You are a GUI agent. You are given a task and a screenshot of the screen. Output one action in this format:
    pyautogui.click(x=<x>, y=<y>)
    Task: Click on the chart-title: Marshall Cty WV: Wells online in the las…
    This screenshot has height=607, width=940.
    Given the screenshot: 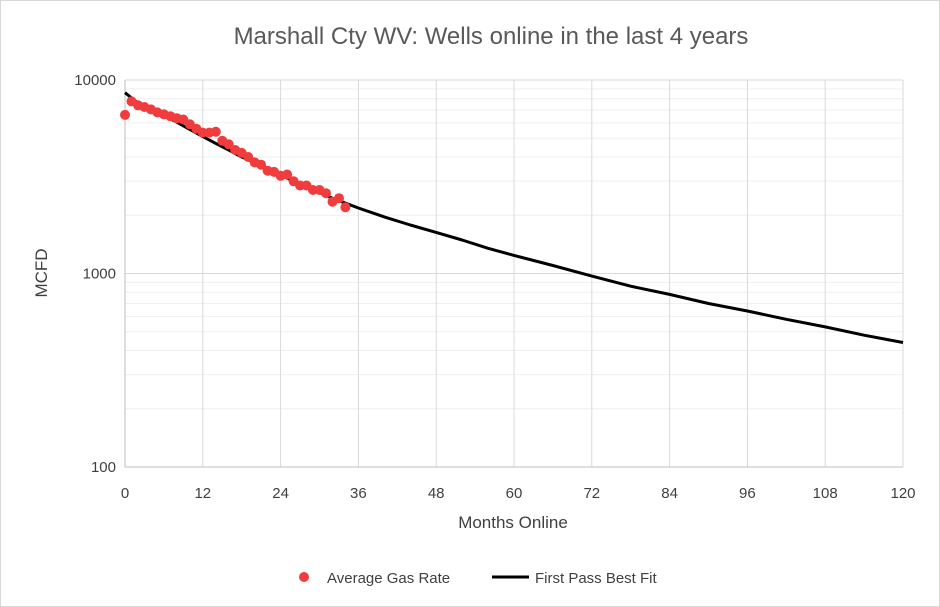 What is the action you would take?
    pyautogui.click(x=491, y=36)
    